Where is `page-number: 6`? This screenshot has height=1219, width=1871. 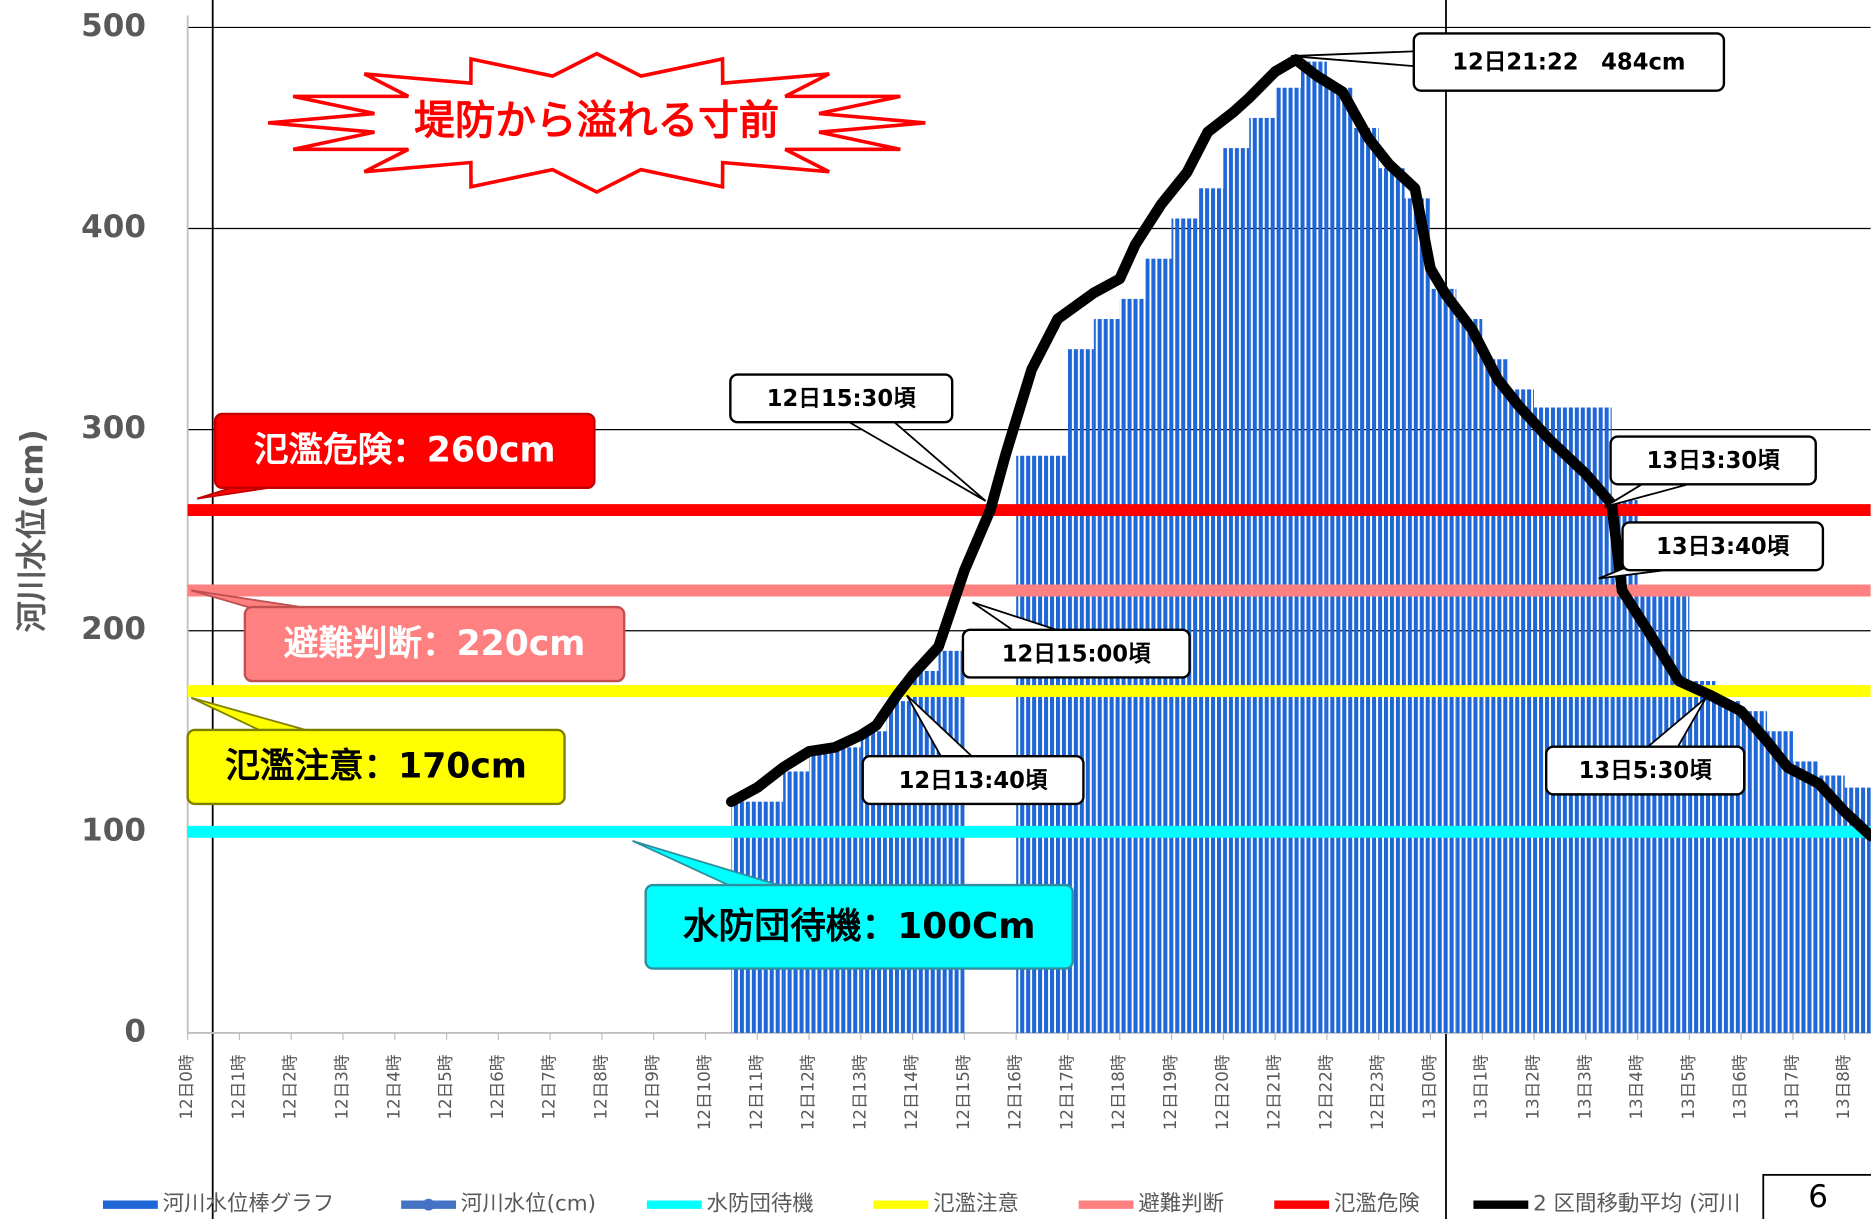 page-number: 6 is located at coordinates (1818, 1197).